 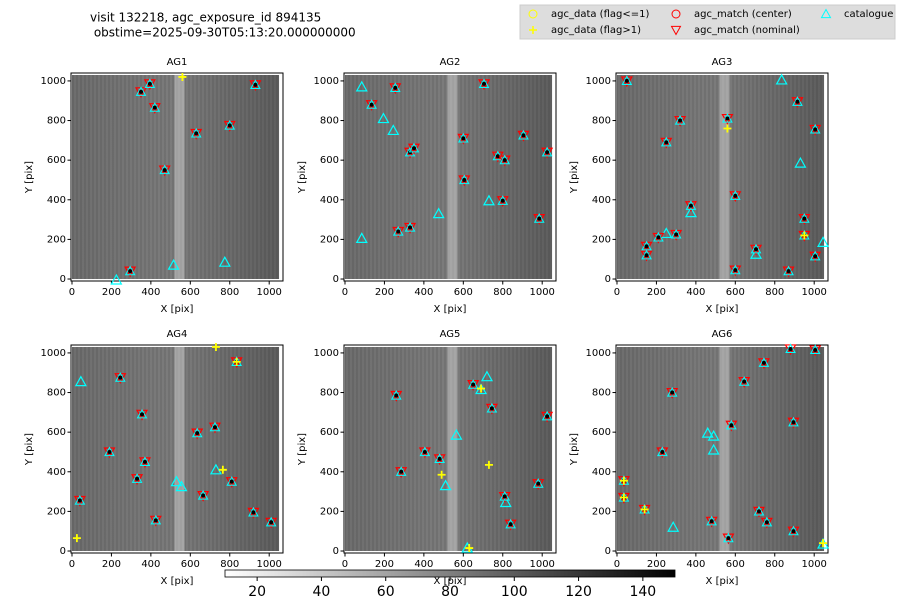 What do you see at coordinates (747, 30) in the screenshot?
I see `legend-label: agc_match (nominal)` at bounding box center [747, 30].